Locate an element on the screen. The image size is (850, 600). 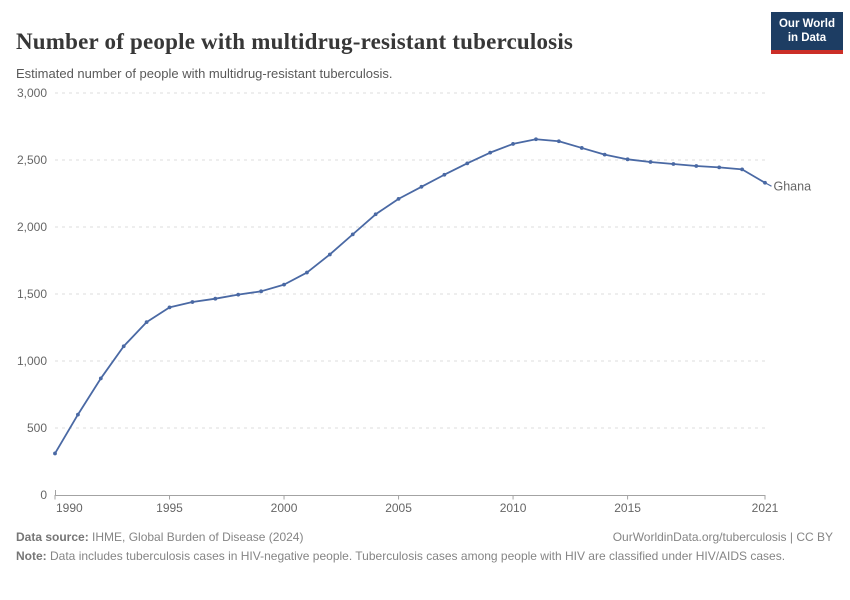
y-tick-label: 2,500 is located at coordinates (32, 160).